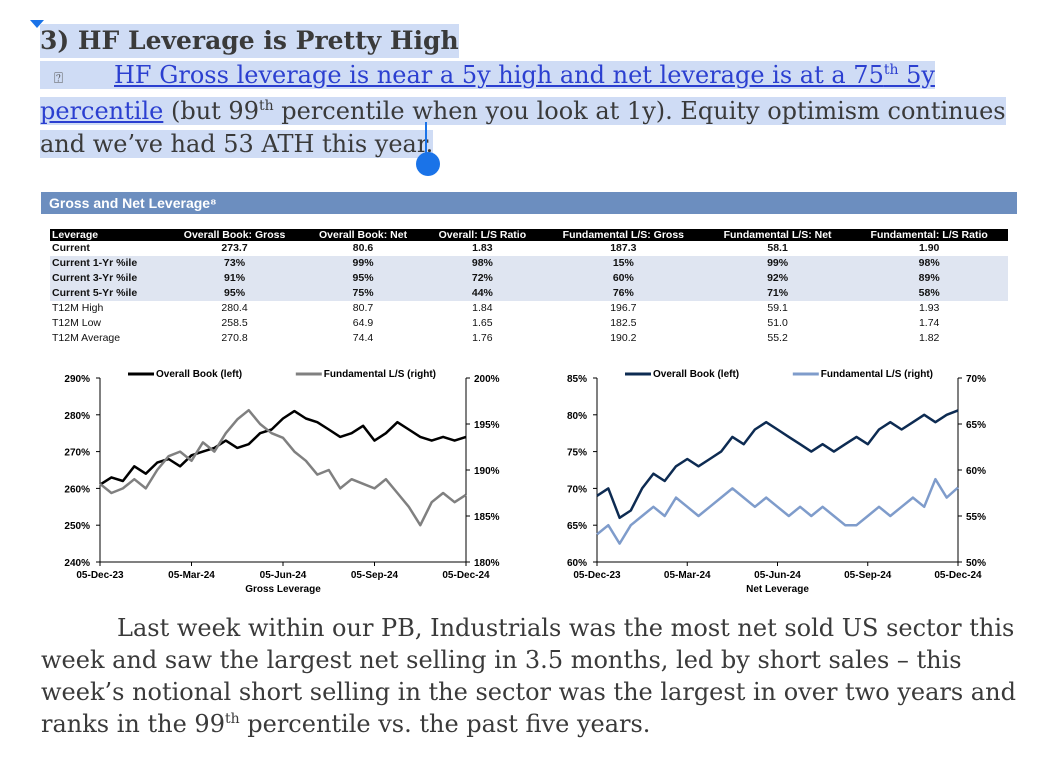  I want to click on table-cell: 190.2, so click(623, 338).